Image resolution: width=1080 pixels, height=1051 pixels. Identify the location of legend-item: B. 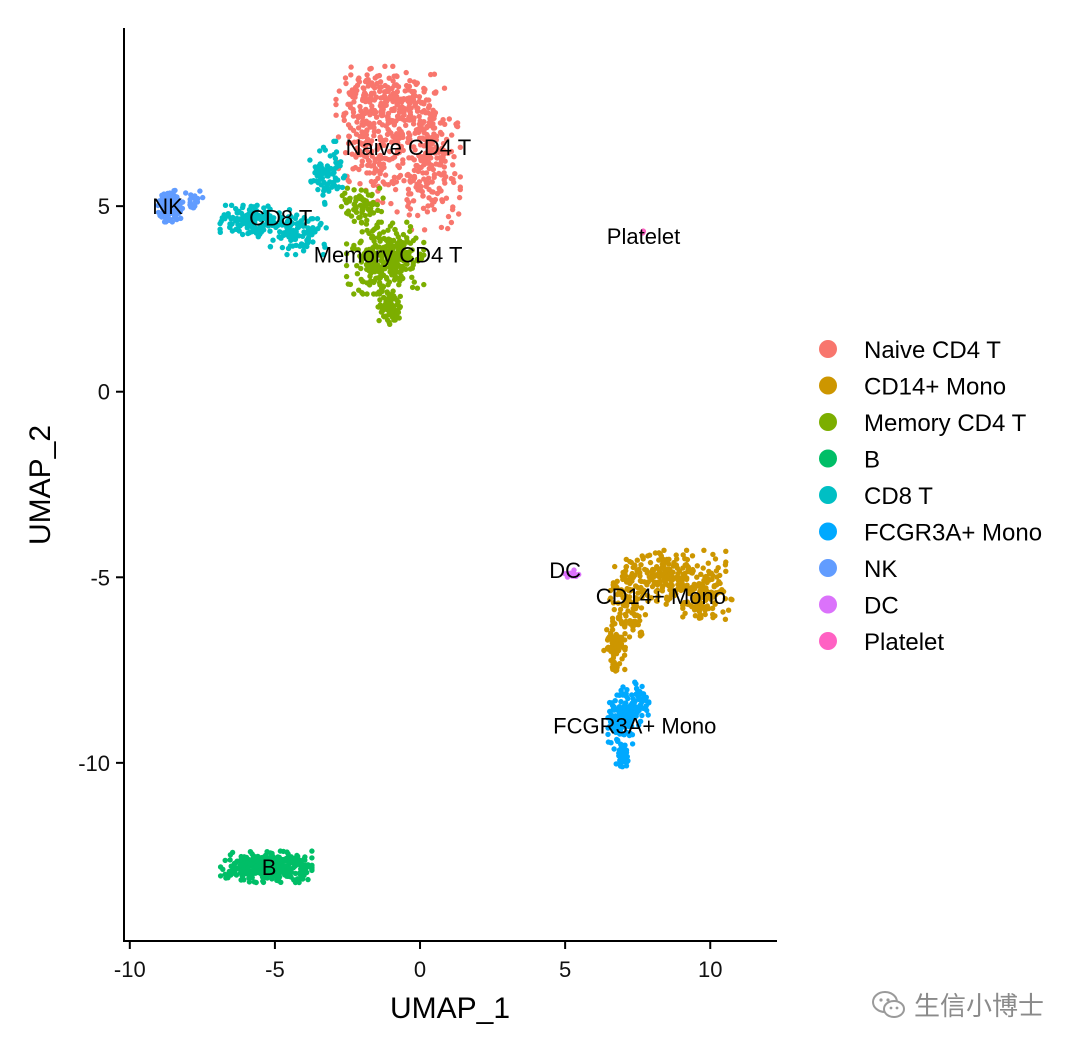
(849, 460).